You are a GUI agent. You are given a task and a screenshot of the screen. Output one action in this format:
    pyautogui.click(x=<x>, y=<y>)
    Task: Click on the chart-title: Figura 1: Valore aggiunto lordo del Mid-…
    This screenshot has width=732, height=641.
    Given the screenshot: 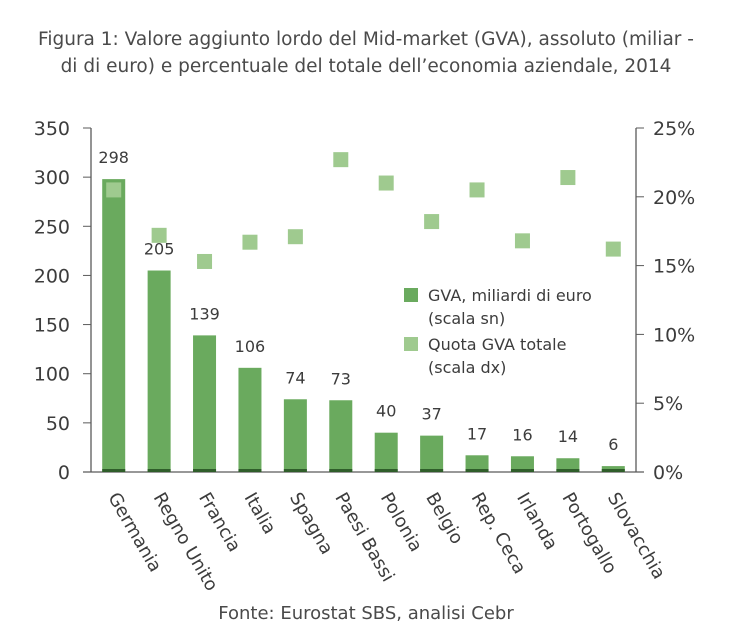 What is the action you would take?
    pyautogui.click(x=366, y=53)
    